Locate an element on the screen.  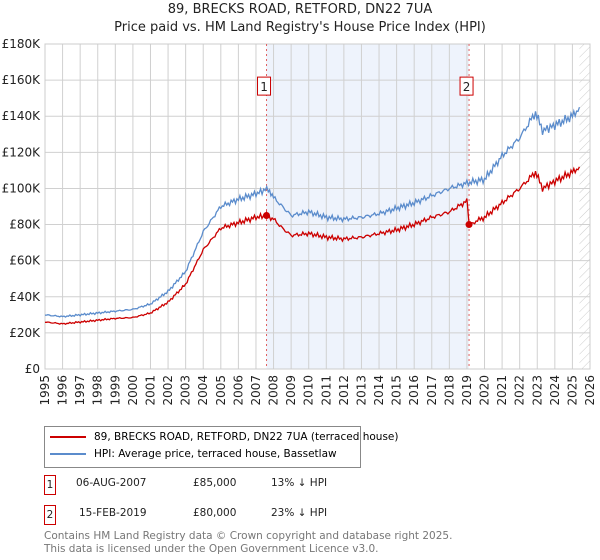
x-tick-label: 2017 is located at coordinates (432, 390).